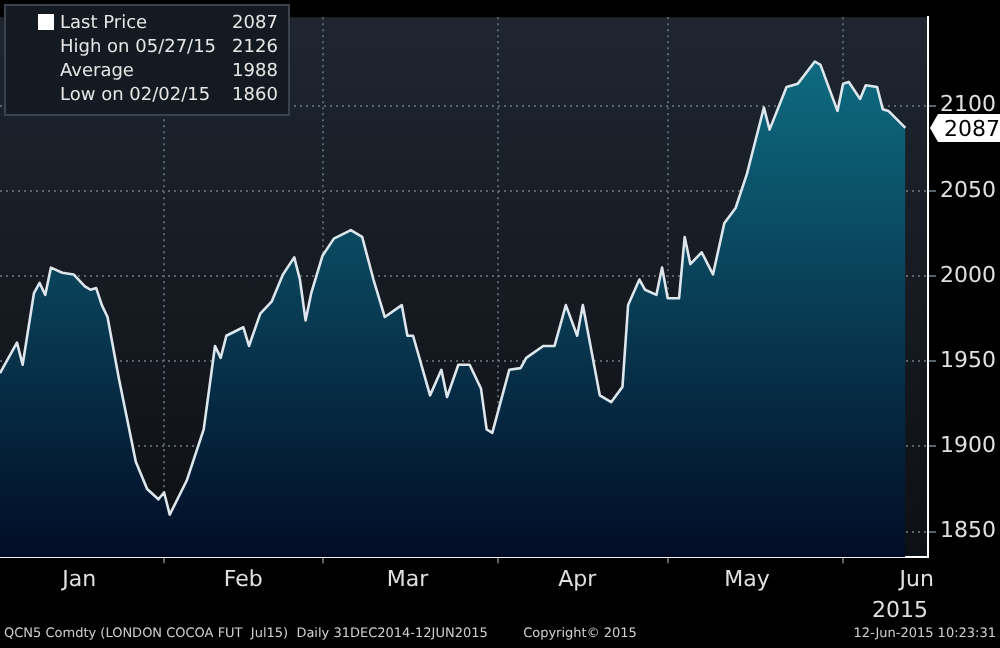 The height and width of the screenshot is (648, 1000). I want to click on x-tick-label: Mar, so click(408, 579).